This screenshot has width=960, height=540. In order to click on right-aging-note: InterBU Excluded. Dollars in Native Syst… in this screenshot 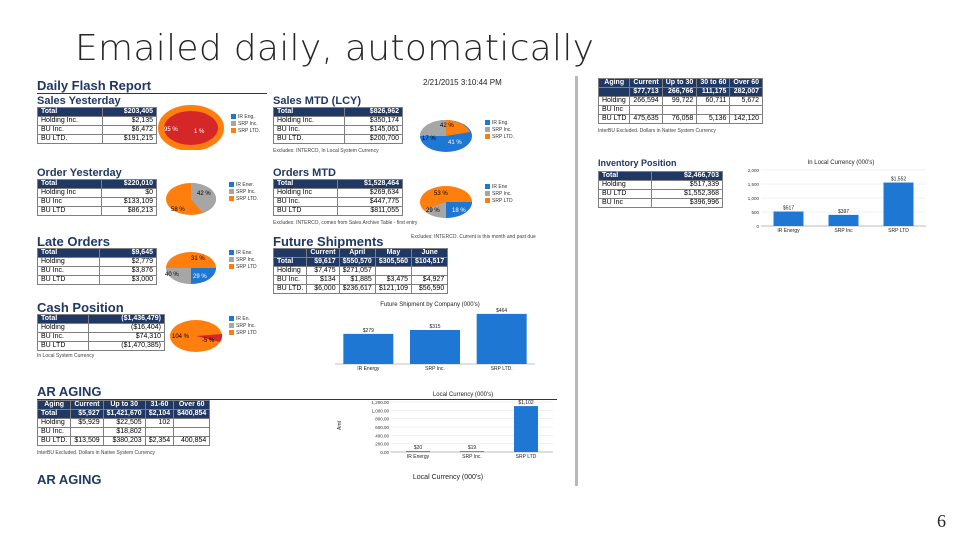, I will do `click(657, 131)`.